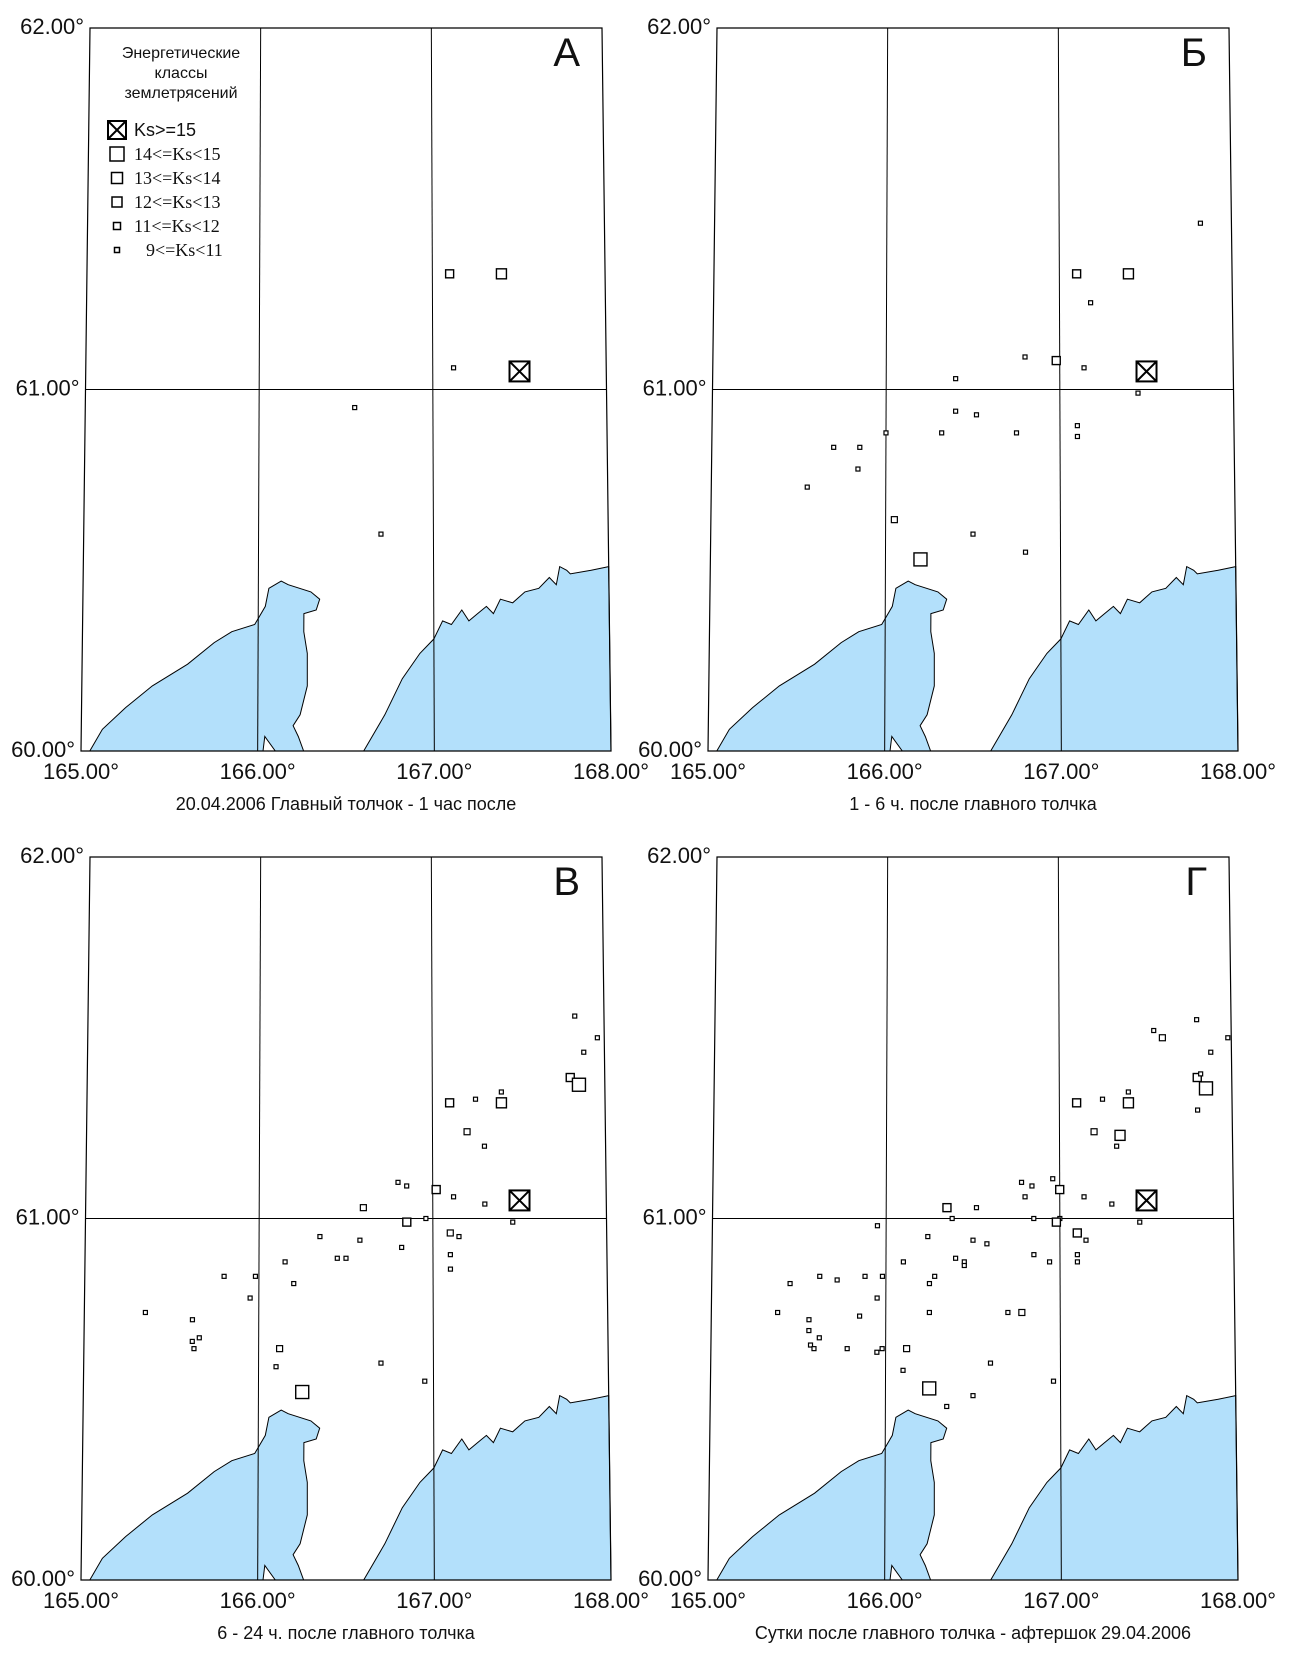  I want to click on lat-tick-label: 61.00°, so click(48, 1217).